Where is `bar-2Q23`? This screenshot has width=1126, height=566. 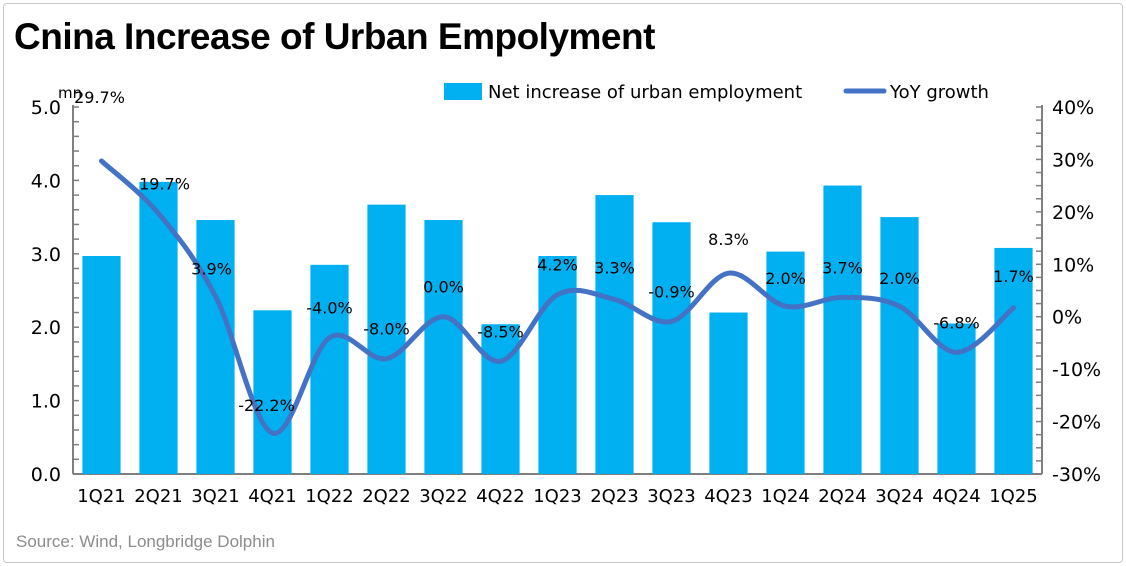
bar-2Q23 is located at coordinates (614, 334).